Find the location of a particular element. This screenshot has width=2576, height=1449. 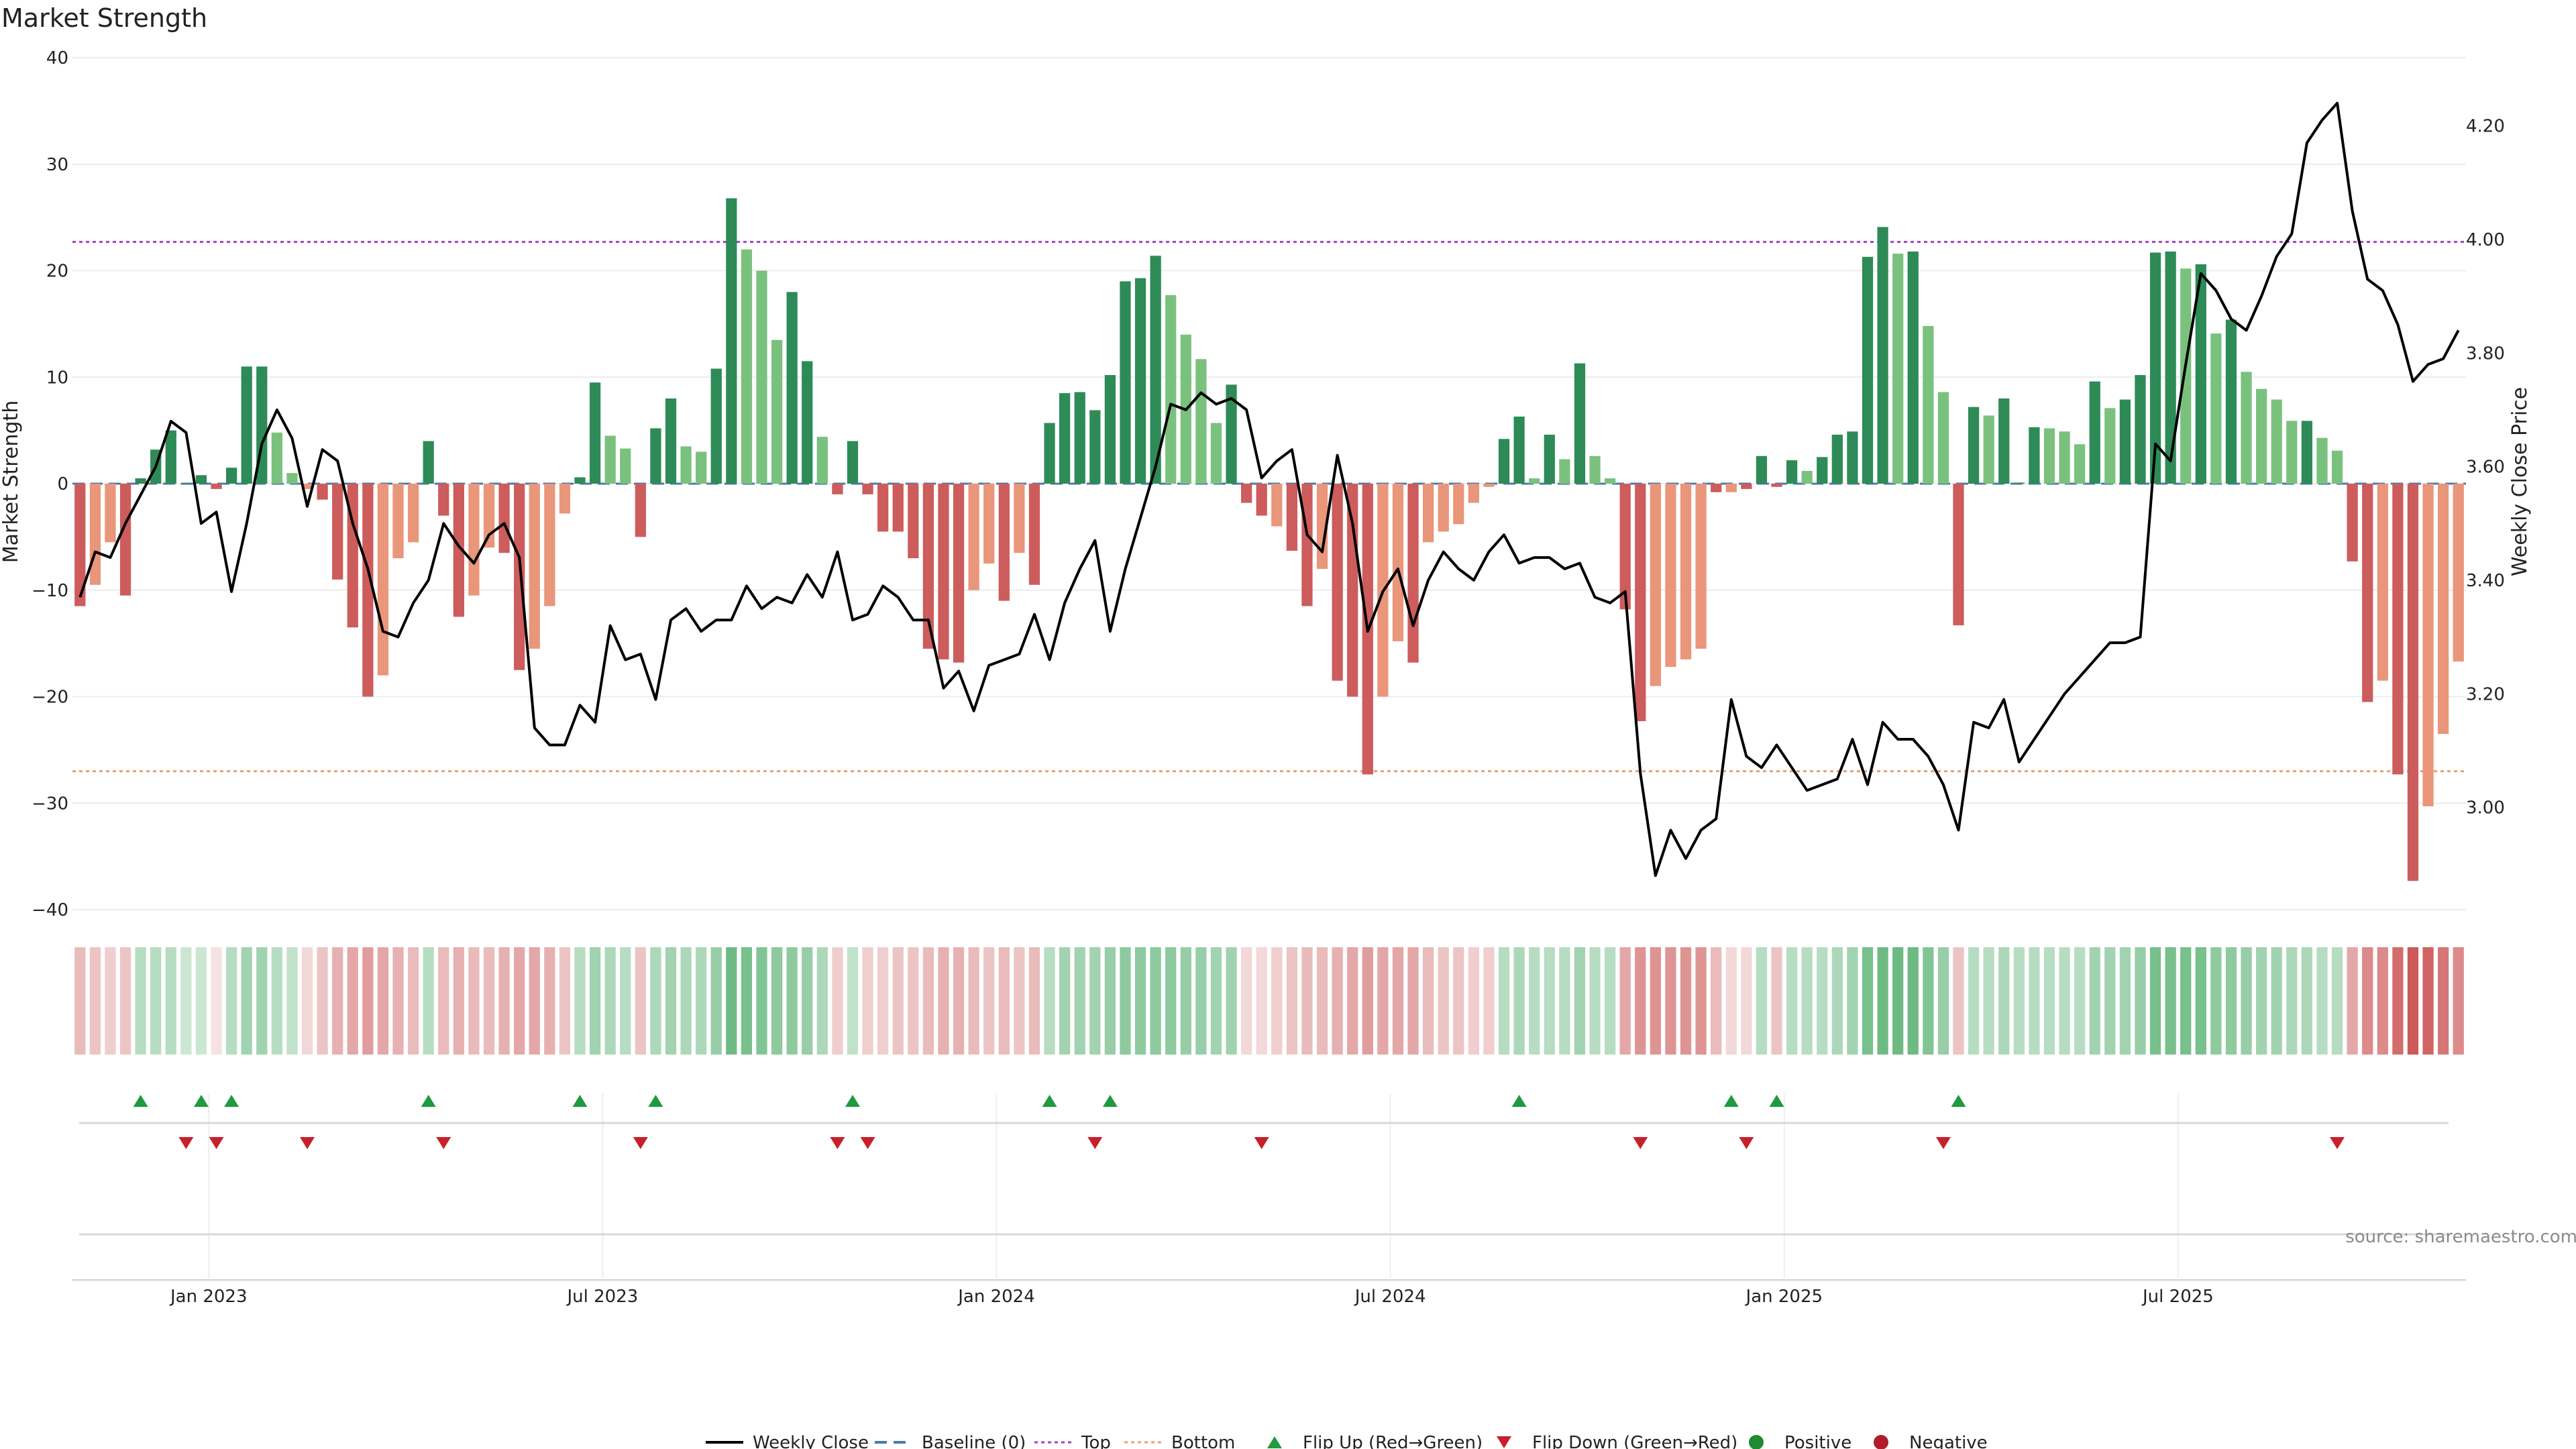

y-tick-label: 30 is located at coordinates (57, 165).